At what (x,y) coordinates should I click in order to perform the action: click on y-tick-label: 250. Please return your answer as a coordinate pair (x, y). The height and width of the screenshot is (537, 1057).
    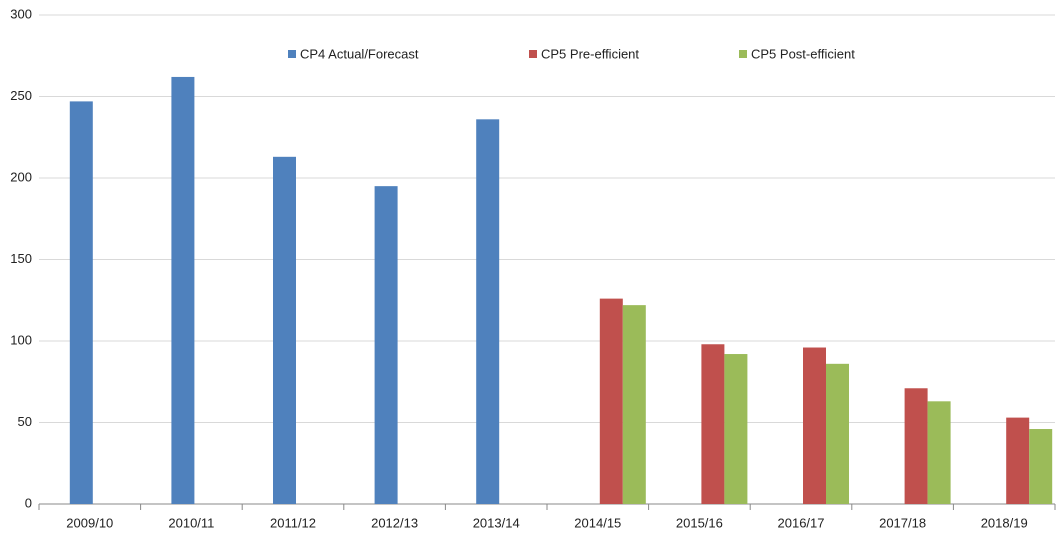
    Looking at the image, I should click on (21, 95).